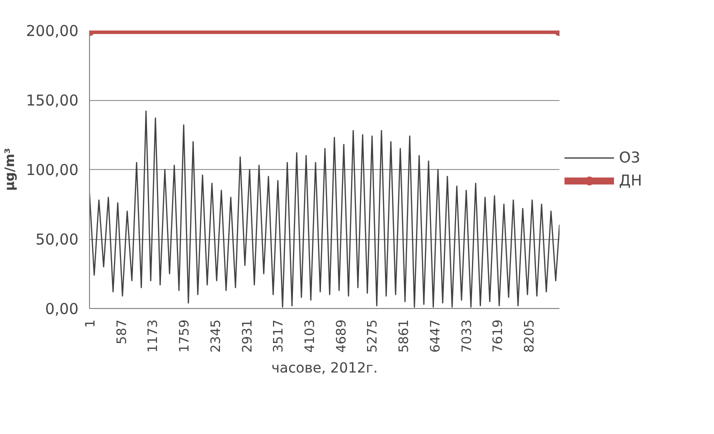 The width and height of the screenshot is (714, 434). Describe the element at coordinates (373, 336) in the screenshot. I see `x-tick-label: 5275` at that location.